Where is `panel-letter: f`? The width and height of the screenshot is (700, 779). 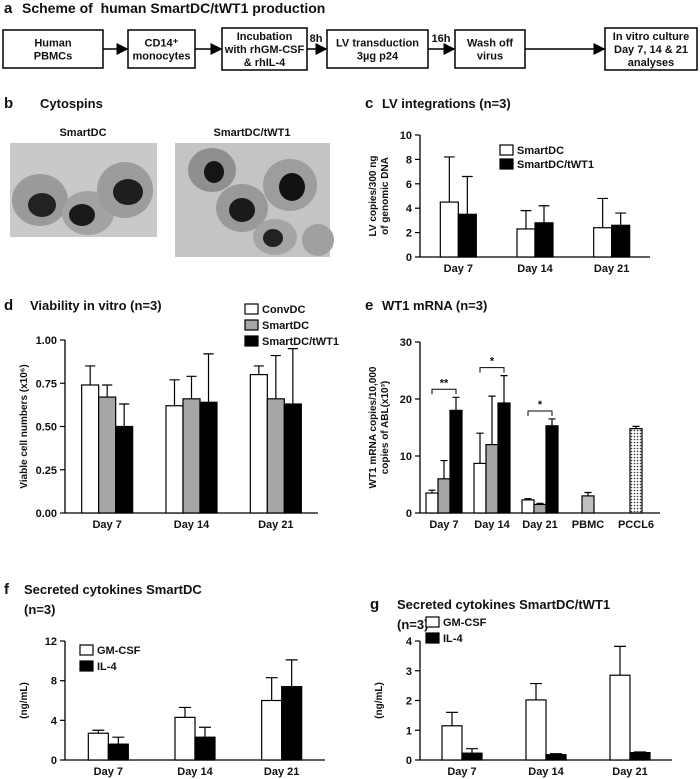
panel-letter: f is located at coordinates (7, 589).